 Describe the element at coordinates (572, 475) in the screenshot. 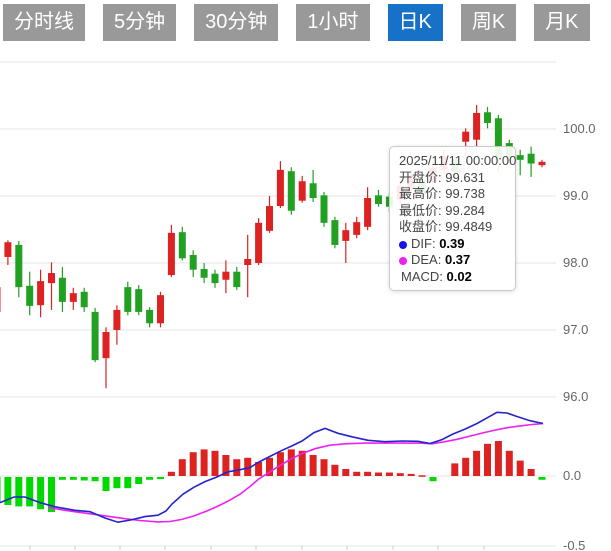

I see `svg-text: 0.0` at that location.